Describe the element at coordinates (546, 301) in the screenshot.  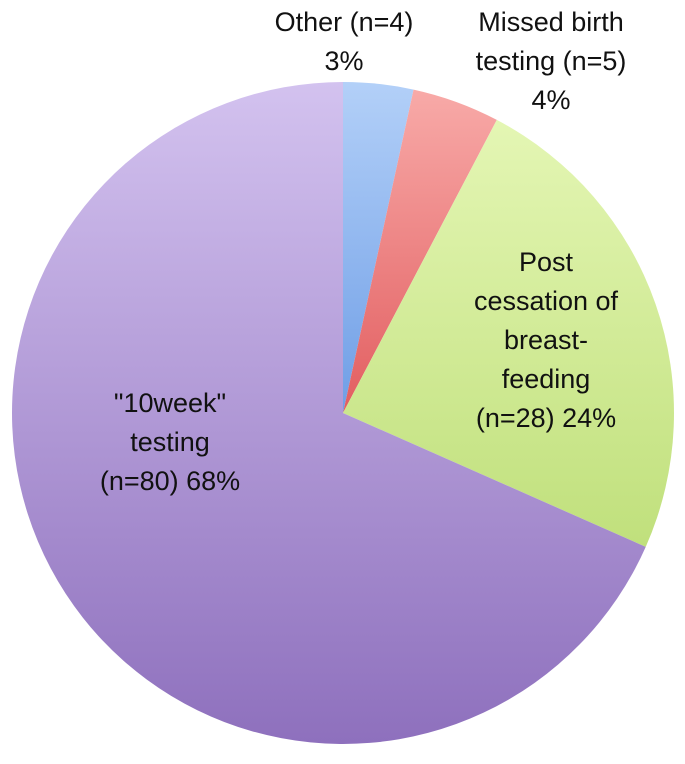
I see `slice-label-line: cessation of` at that location.